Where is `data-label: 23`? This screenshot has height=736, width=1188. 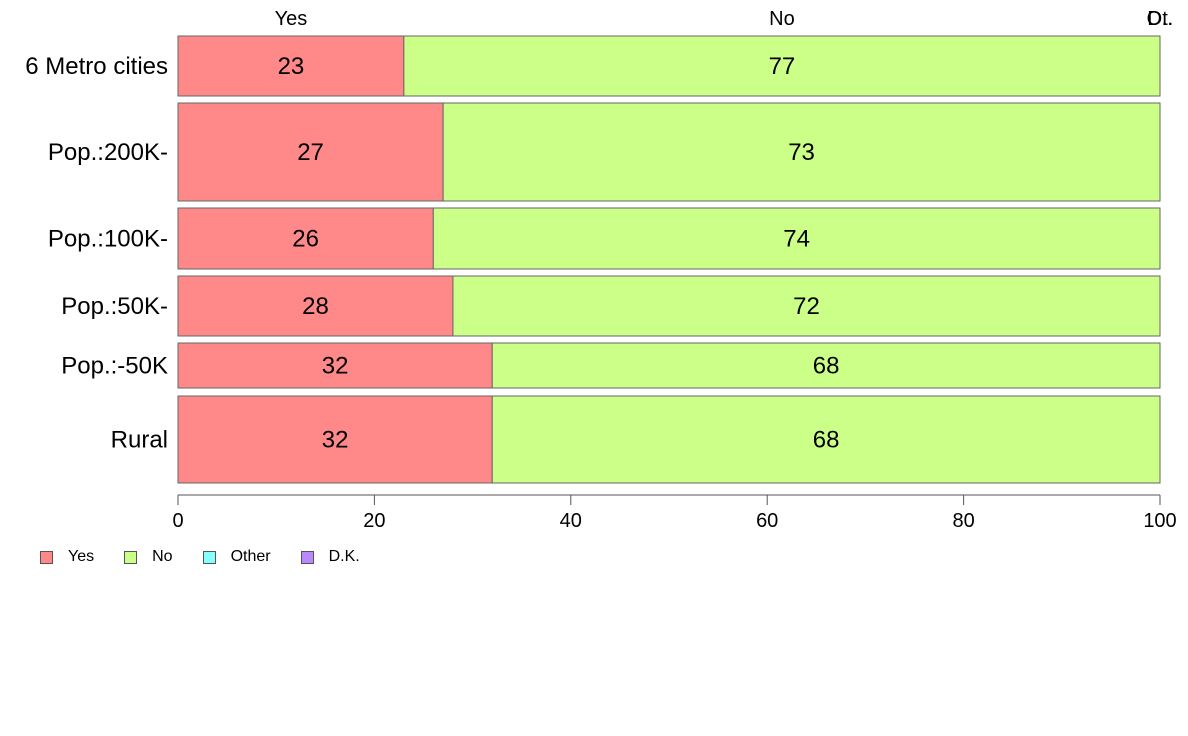
data-label: 23 is located at coordinates (291, 66).